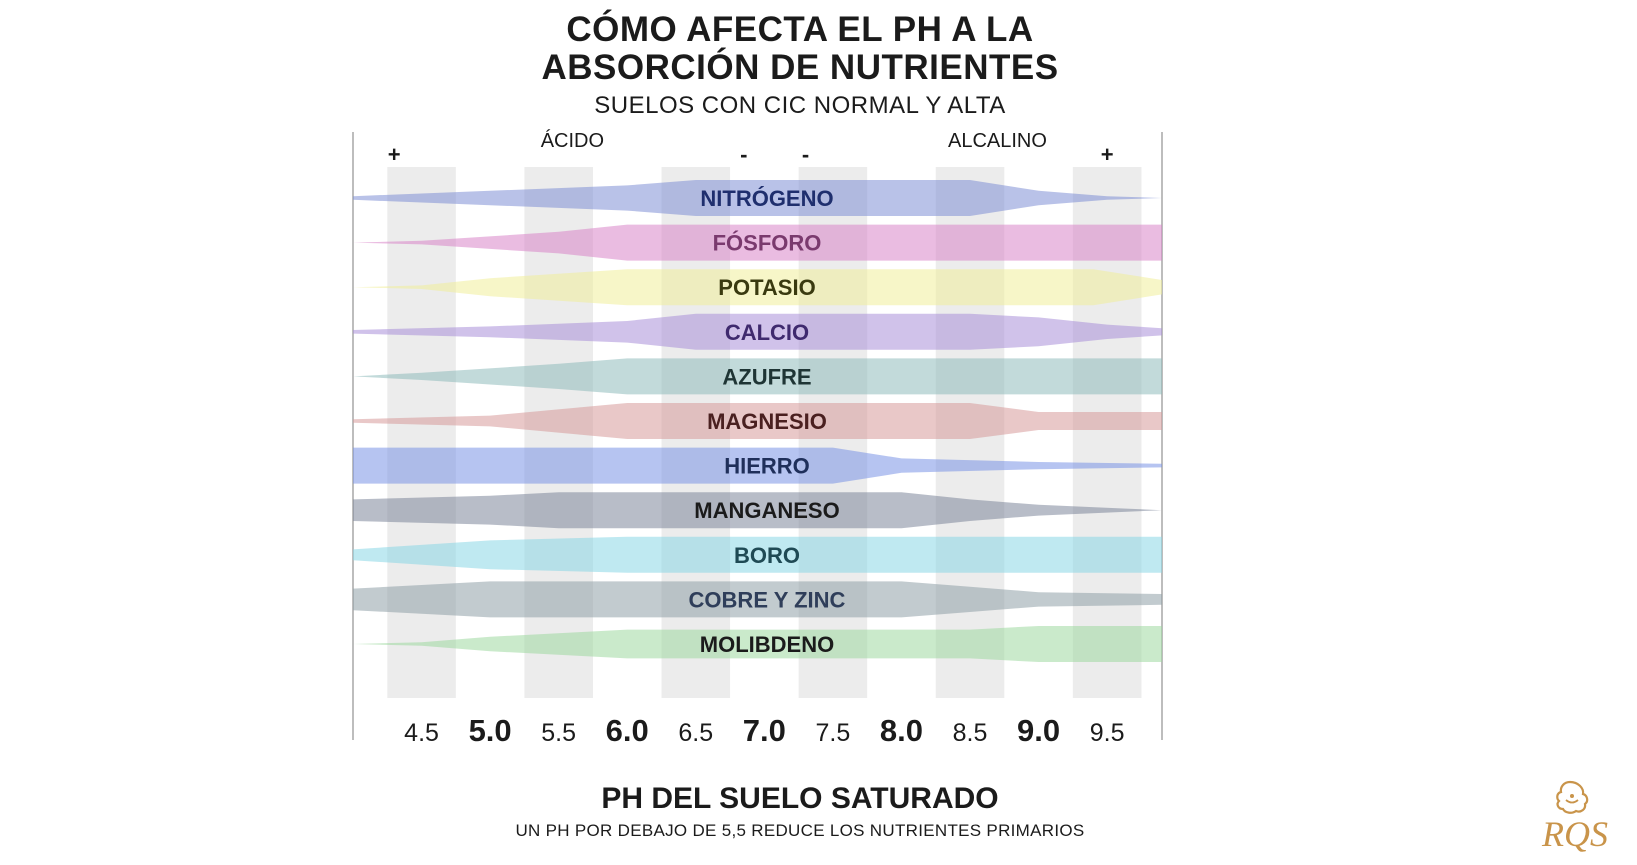 The image size is (1637, 865). What do you see at coordinates (767, 332) in the screenshot?
I see `nutrient-label: CALCIO` at bounding box center [767, 332].